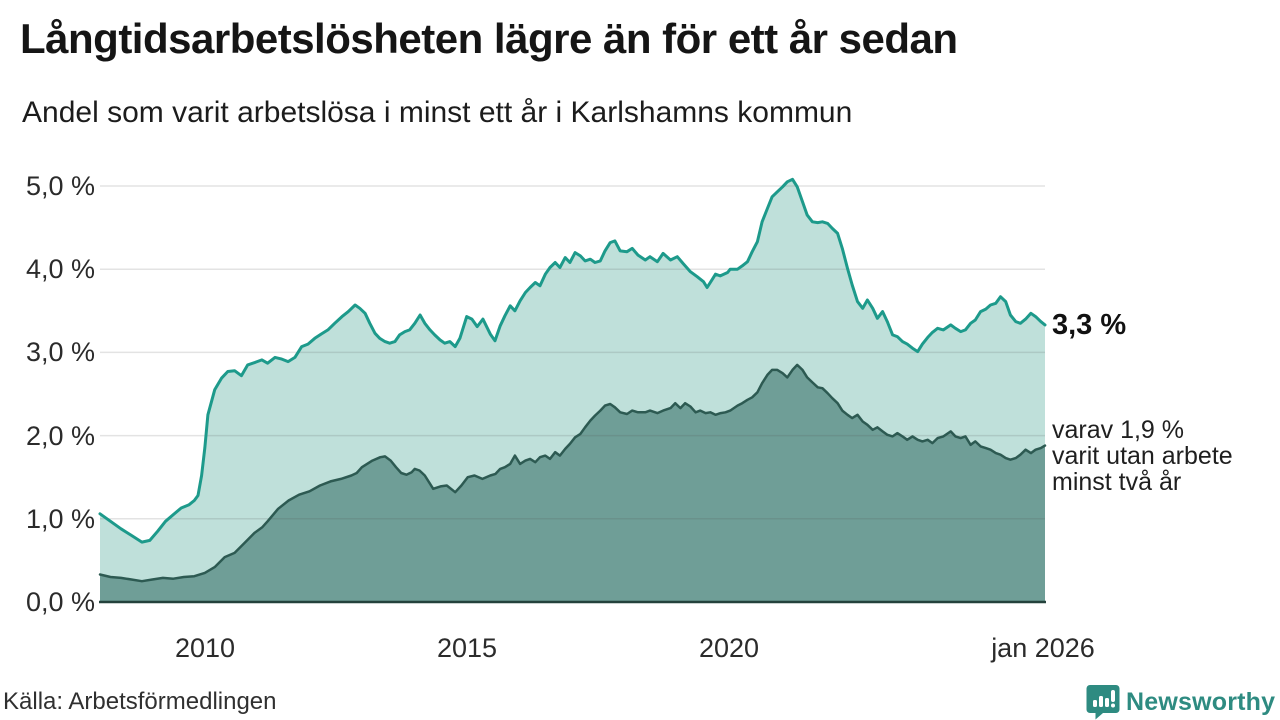 The width and height of the screenshot is (1280, 720). What do you see at coordinates (1117, 482) in the screenshot?
I see `annotation-breakdown-line: minst två år` at bounding box center [1117, 482].